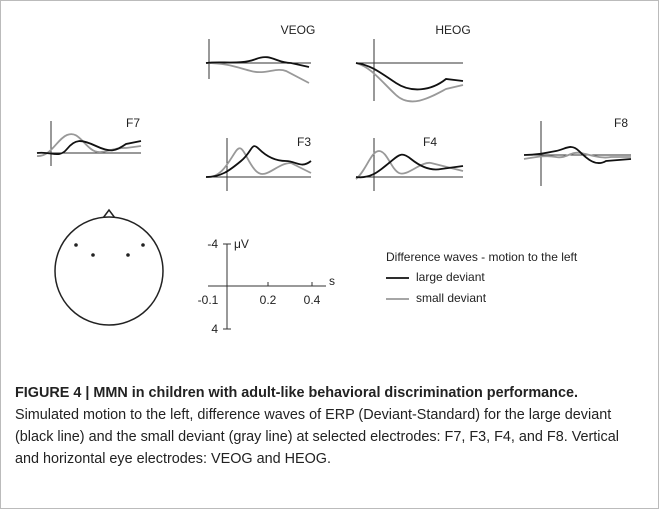  Describe the element at coordinates (268, 300) in the screenshot. I see `scale-label: 0.2` at that location.